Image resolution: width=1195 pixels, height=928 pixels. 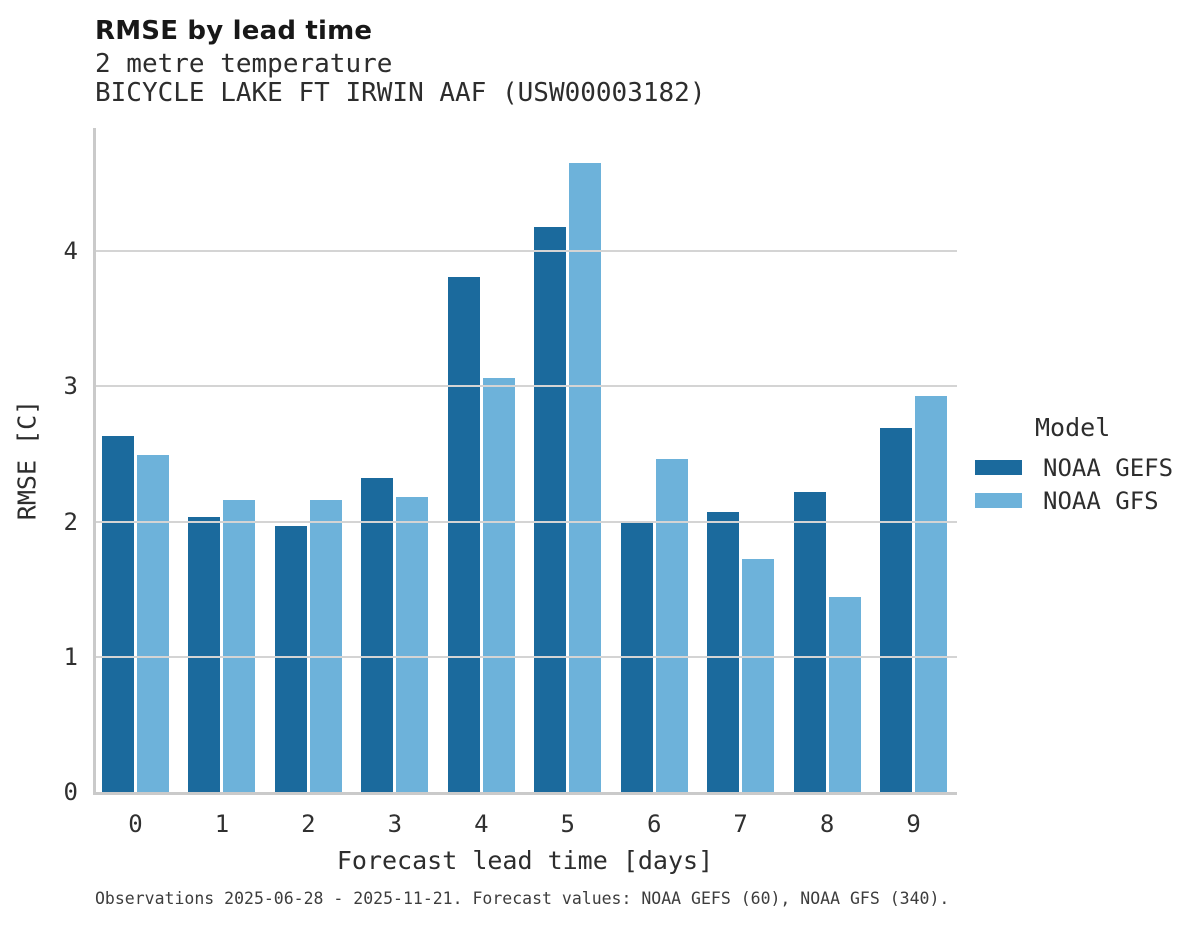 What do you see at coordinates (135, 824) in the screenshot?
I see `x-tick-label: 0` at bounding box center [135, 824].